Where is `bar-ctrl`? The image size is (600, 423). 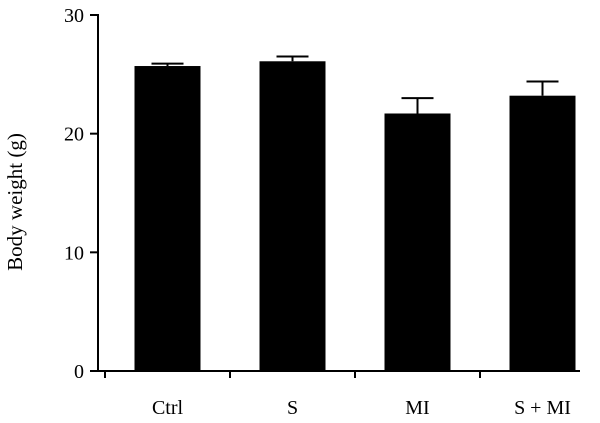
bar-ctrl is located at coordinates (167, 218).